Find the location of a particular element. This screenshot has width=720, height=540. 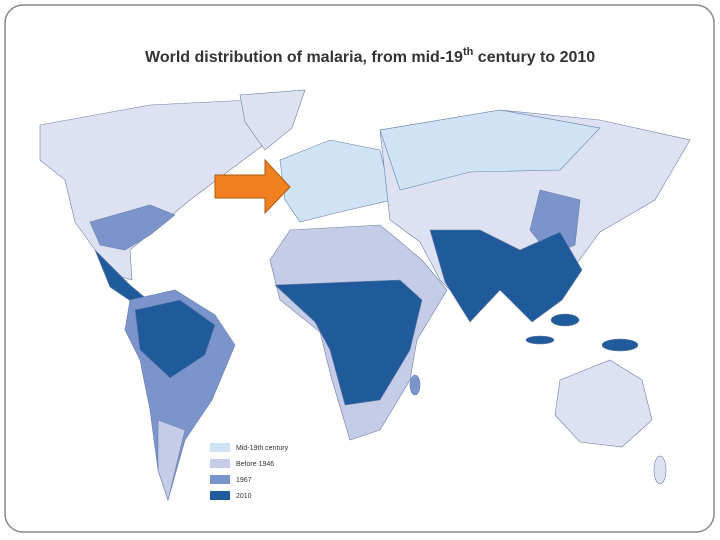

europe is located at coordinates (336, 181).